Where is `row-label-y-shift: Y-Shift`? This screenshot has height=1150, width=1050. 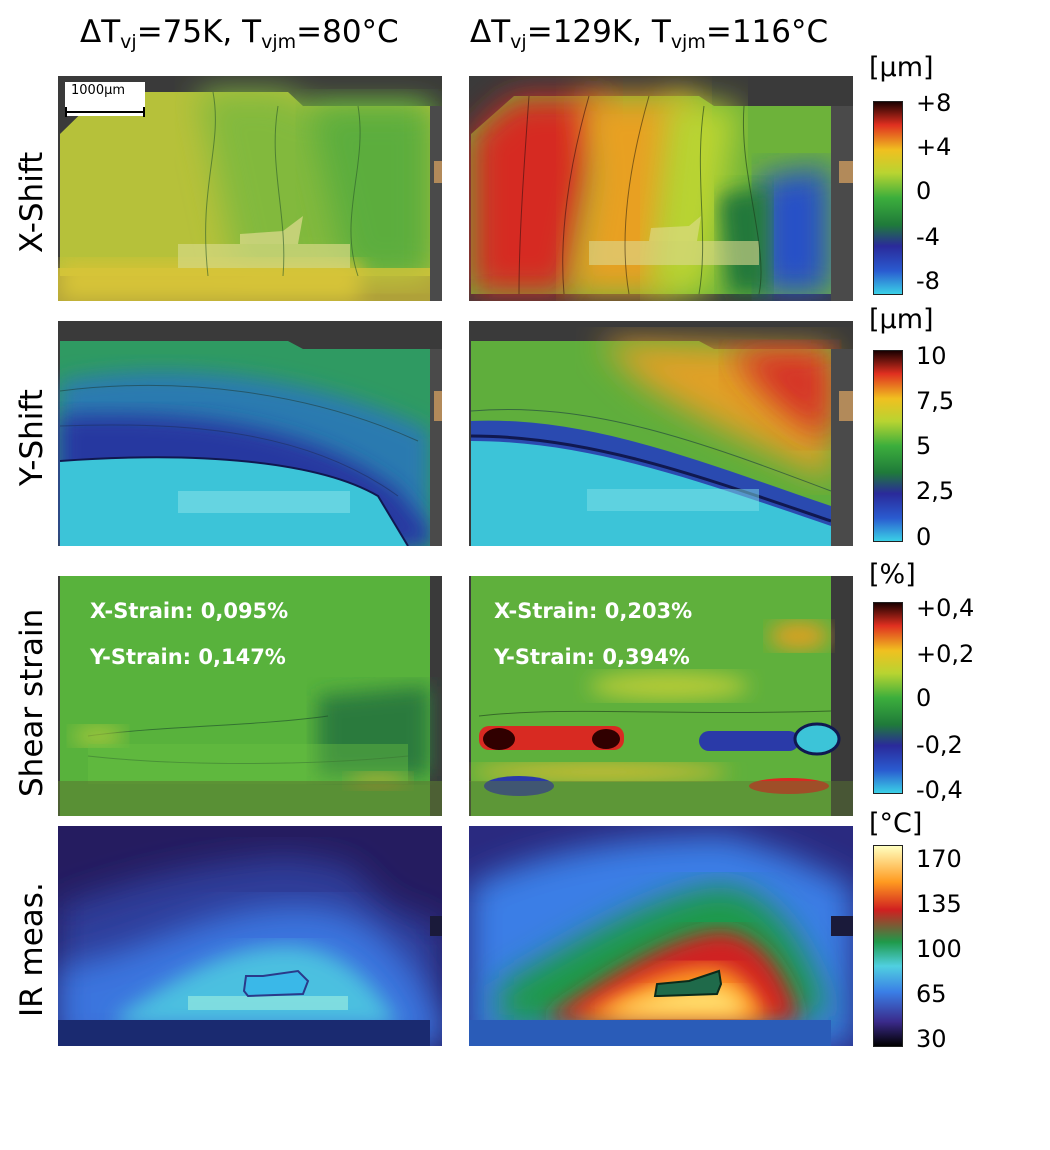
row-label-y-shift: Y-Shift is located at coordinates (32, 437).